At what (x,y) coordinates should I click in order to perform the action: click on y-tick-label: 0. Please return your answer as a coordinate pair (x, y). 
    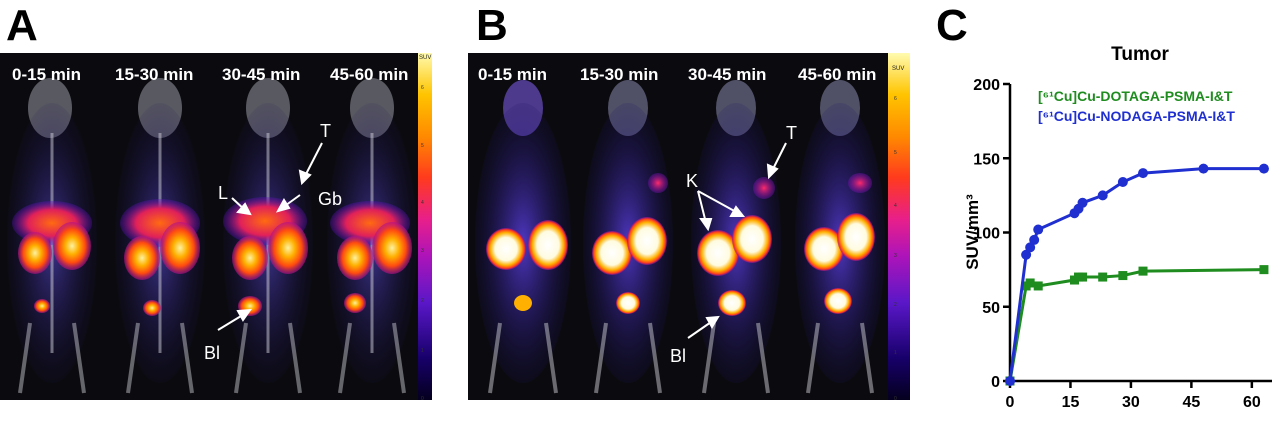
    Looking at the image, I should click on (995, 382).